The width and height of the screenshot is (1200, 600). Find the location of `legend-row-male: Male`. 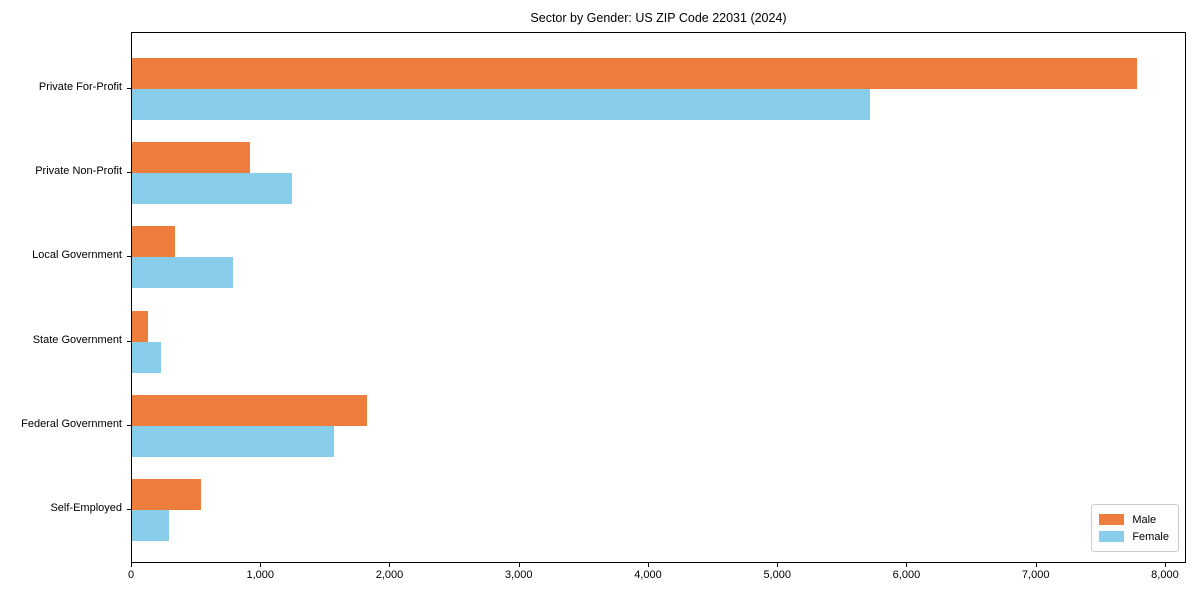

legend-row-male: Male is located at coordinates (1134, 519).